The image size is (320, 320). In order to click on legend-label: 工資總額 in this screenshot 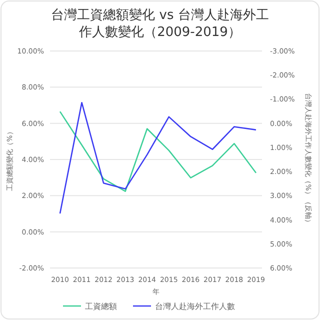, I will do `click(101, 306)`.